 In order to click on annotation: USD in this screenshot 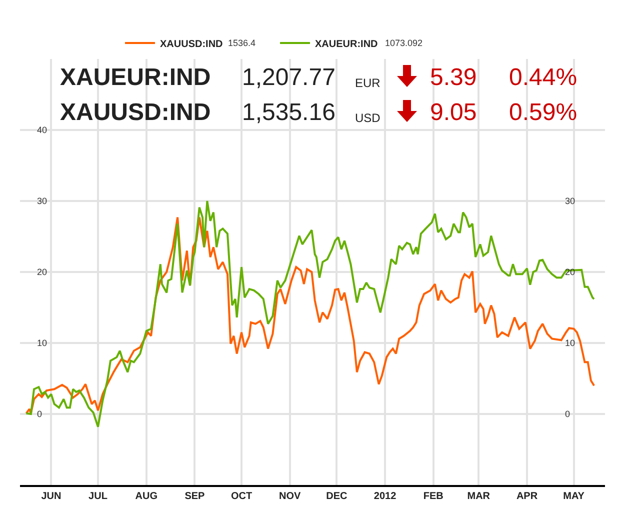, I will do `click(368, 118)`.